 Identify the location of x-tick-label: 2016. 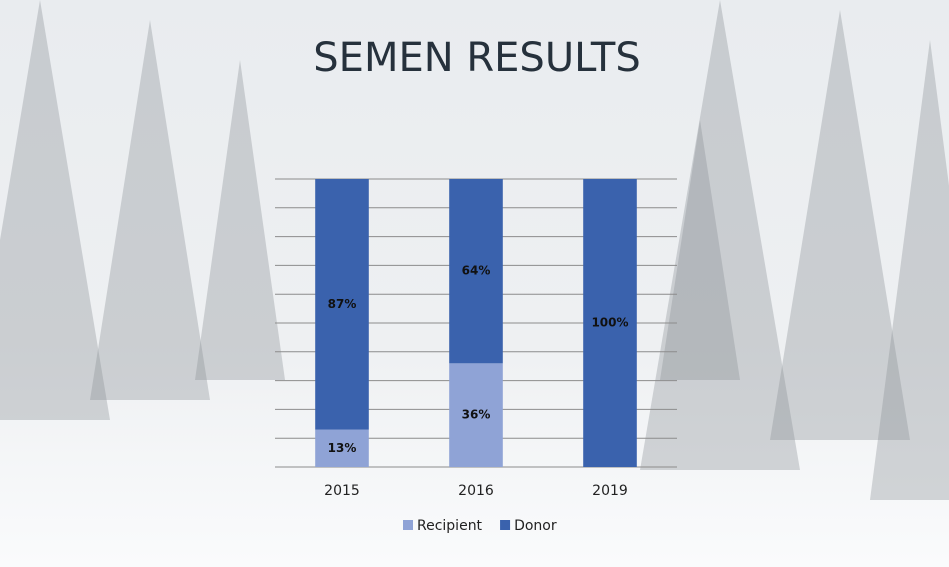
(476, 491).